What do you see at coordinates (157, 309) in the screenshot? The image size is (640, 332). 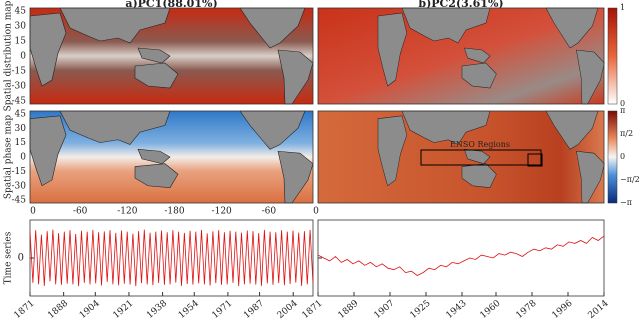 I see `x-tick-label: 1938` at bounding box center [157, 309].